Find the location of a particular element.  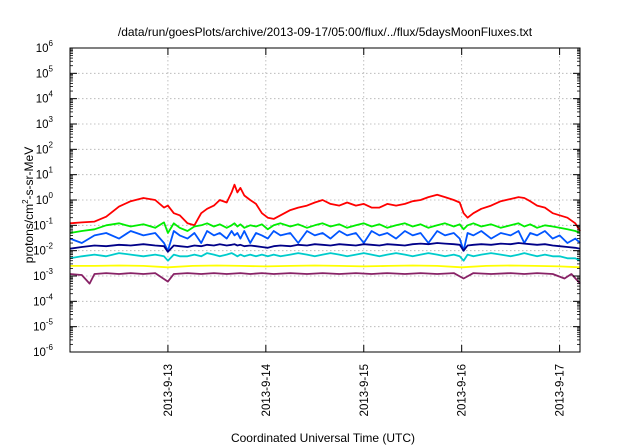

y-tick-label: 10⁰ is located at coordinates (45, 199).